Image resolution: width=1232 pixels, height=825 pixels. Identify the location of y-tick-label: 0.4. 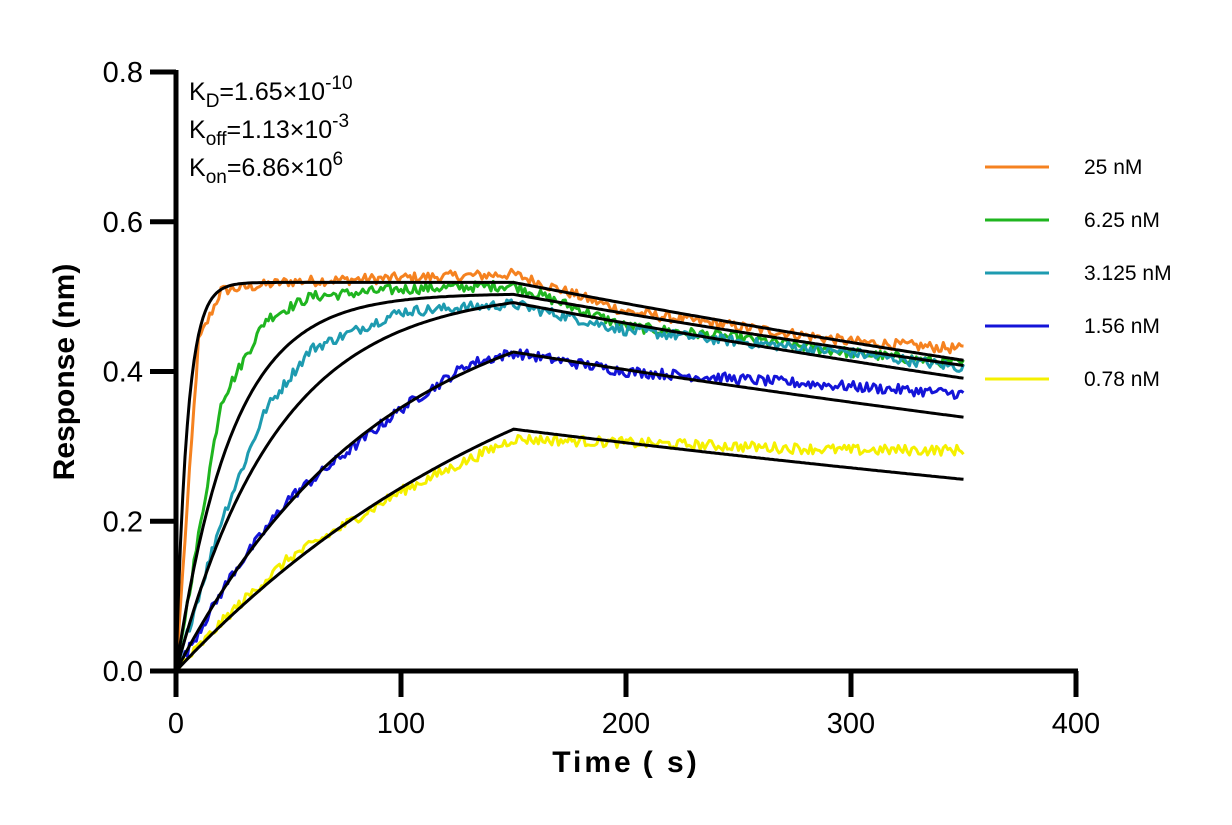
(123, 373).